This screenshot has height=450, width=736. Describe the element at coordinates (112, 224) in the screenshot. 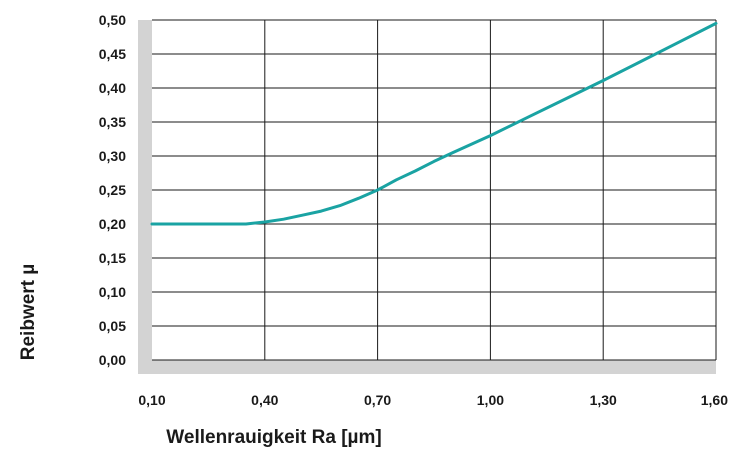

I see `y-tick-label: 0,20` at that location.